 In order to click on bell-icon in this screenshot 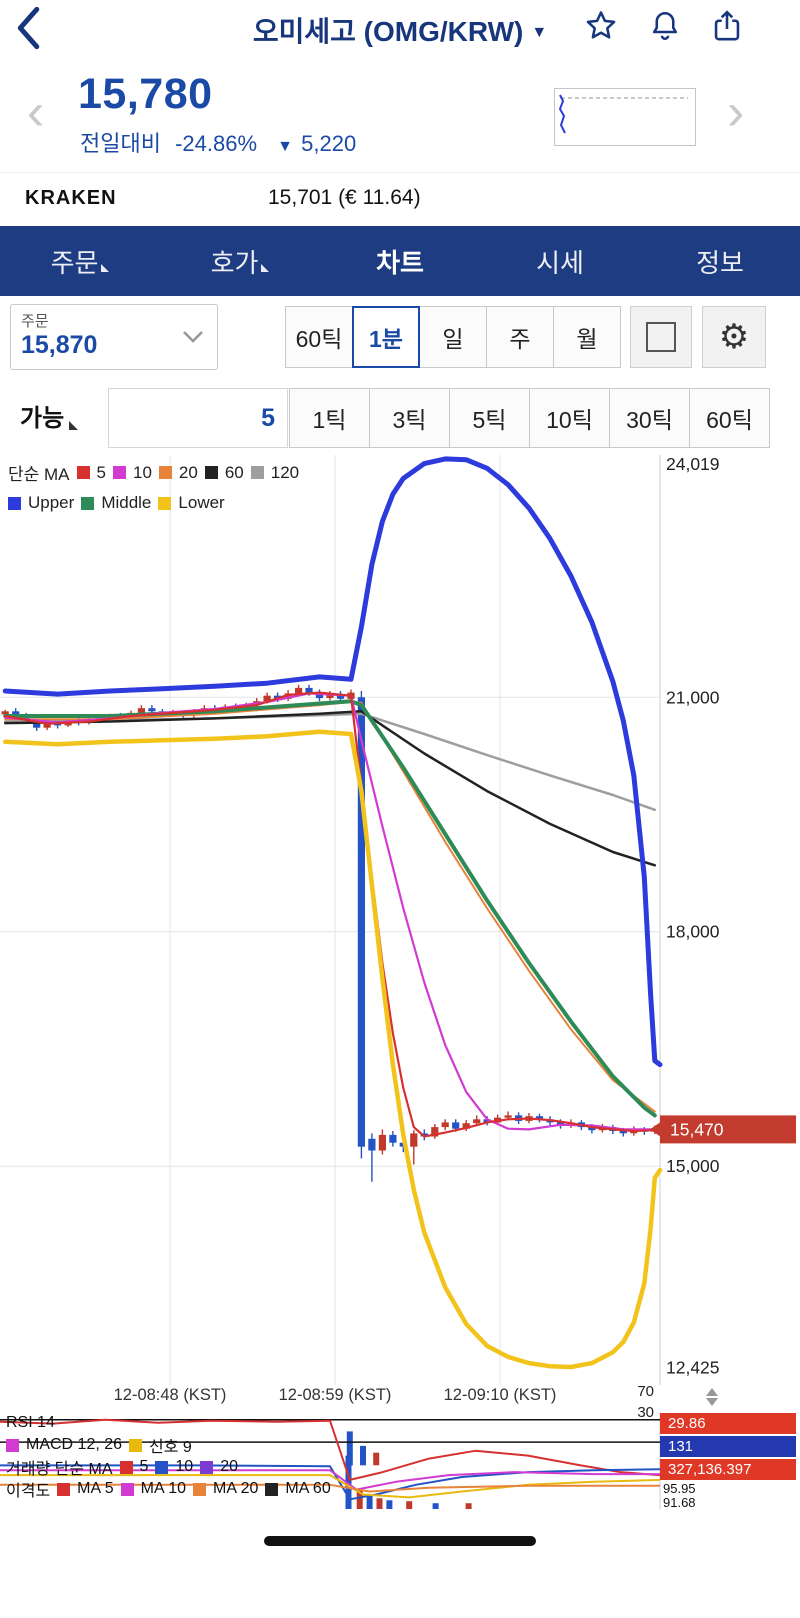, I will do `click(665, 25)`.